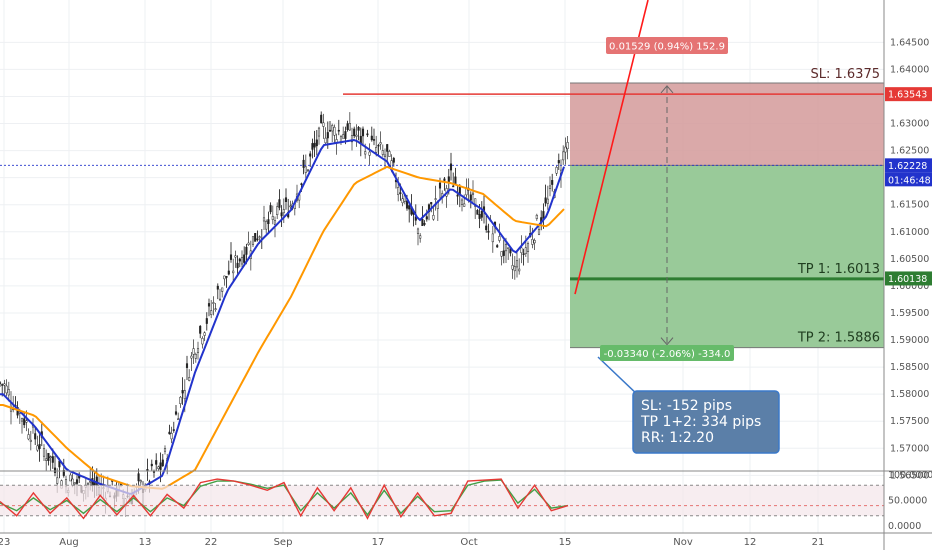 Image resolution: width=932 pixels, height=550 pixels. I want to click on y-tick-label: 1.58000, so click(909, 394).